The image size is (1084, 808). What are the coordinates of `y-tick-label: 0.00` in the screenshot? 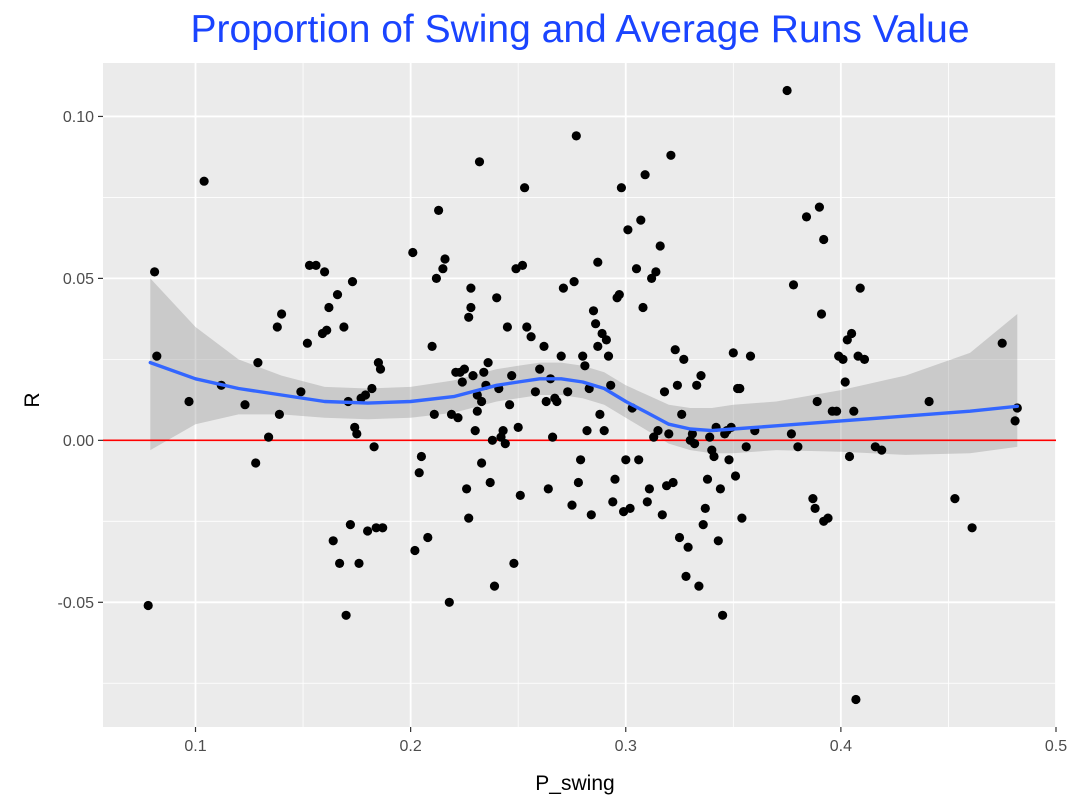 It's located at (78, 441).